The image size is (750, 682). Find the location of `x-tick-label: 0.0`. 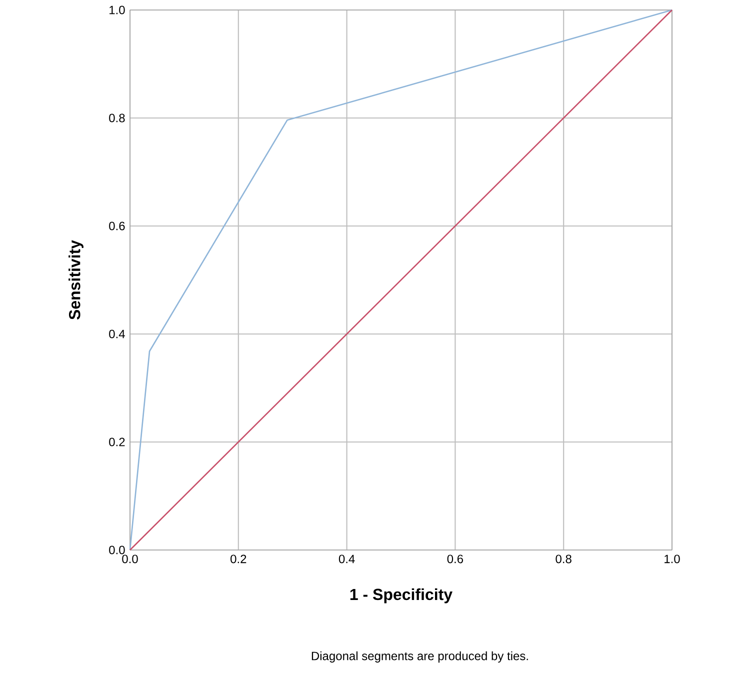

x-tick-label: 0.0 is located at coordinates (130, 559).